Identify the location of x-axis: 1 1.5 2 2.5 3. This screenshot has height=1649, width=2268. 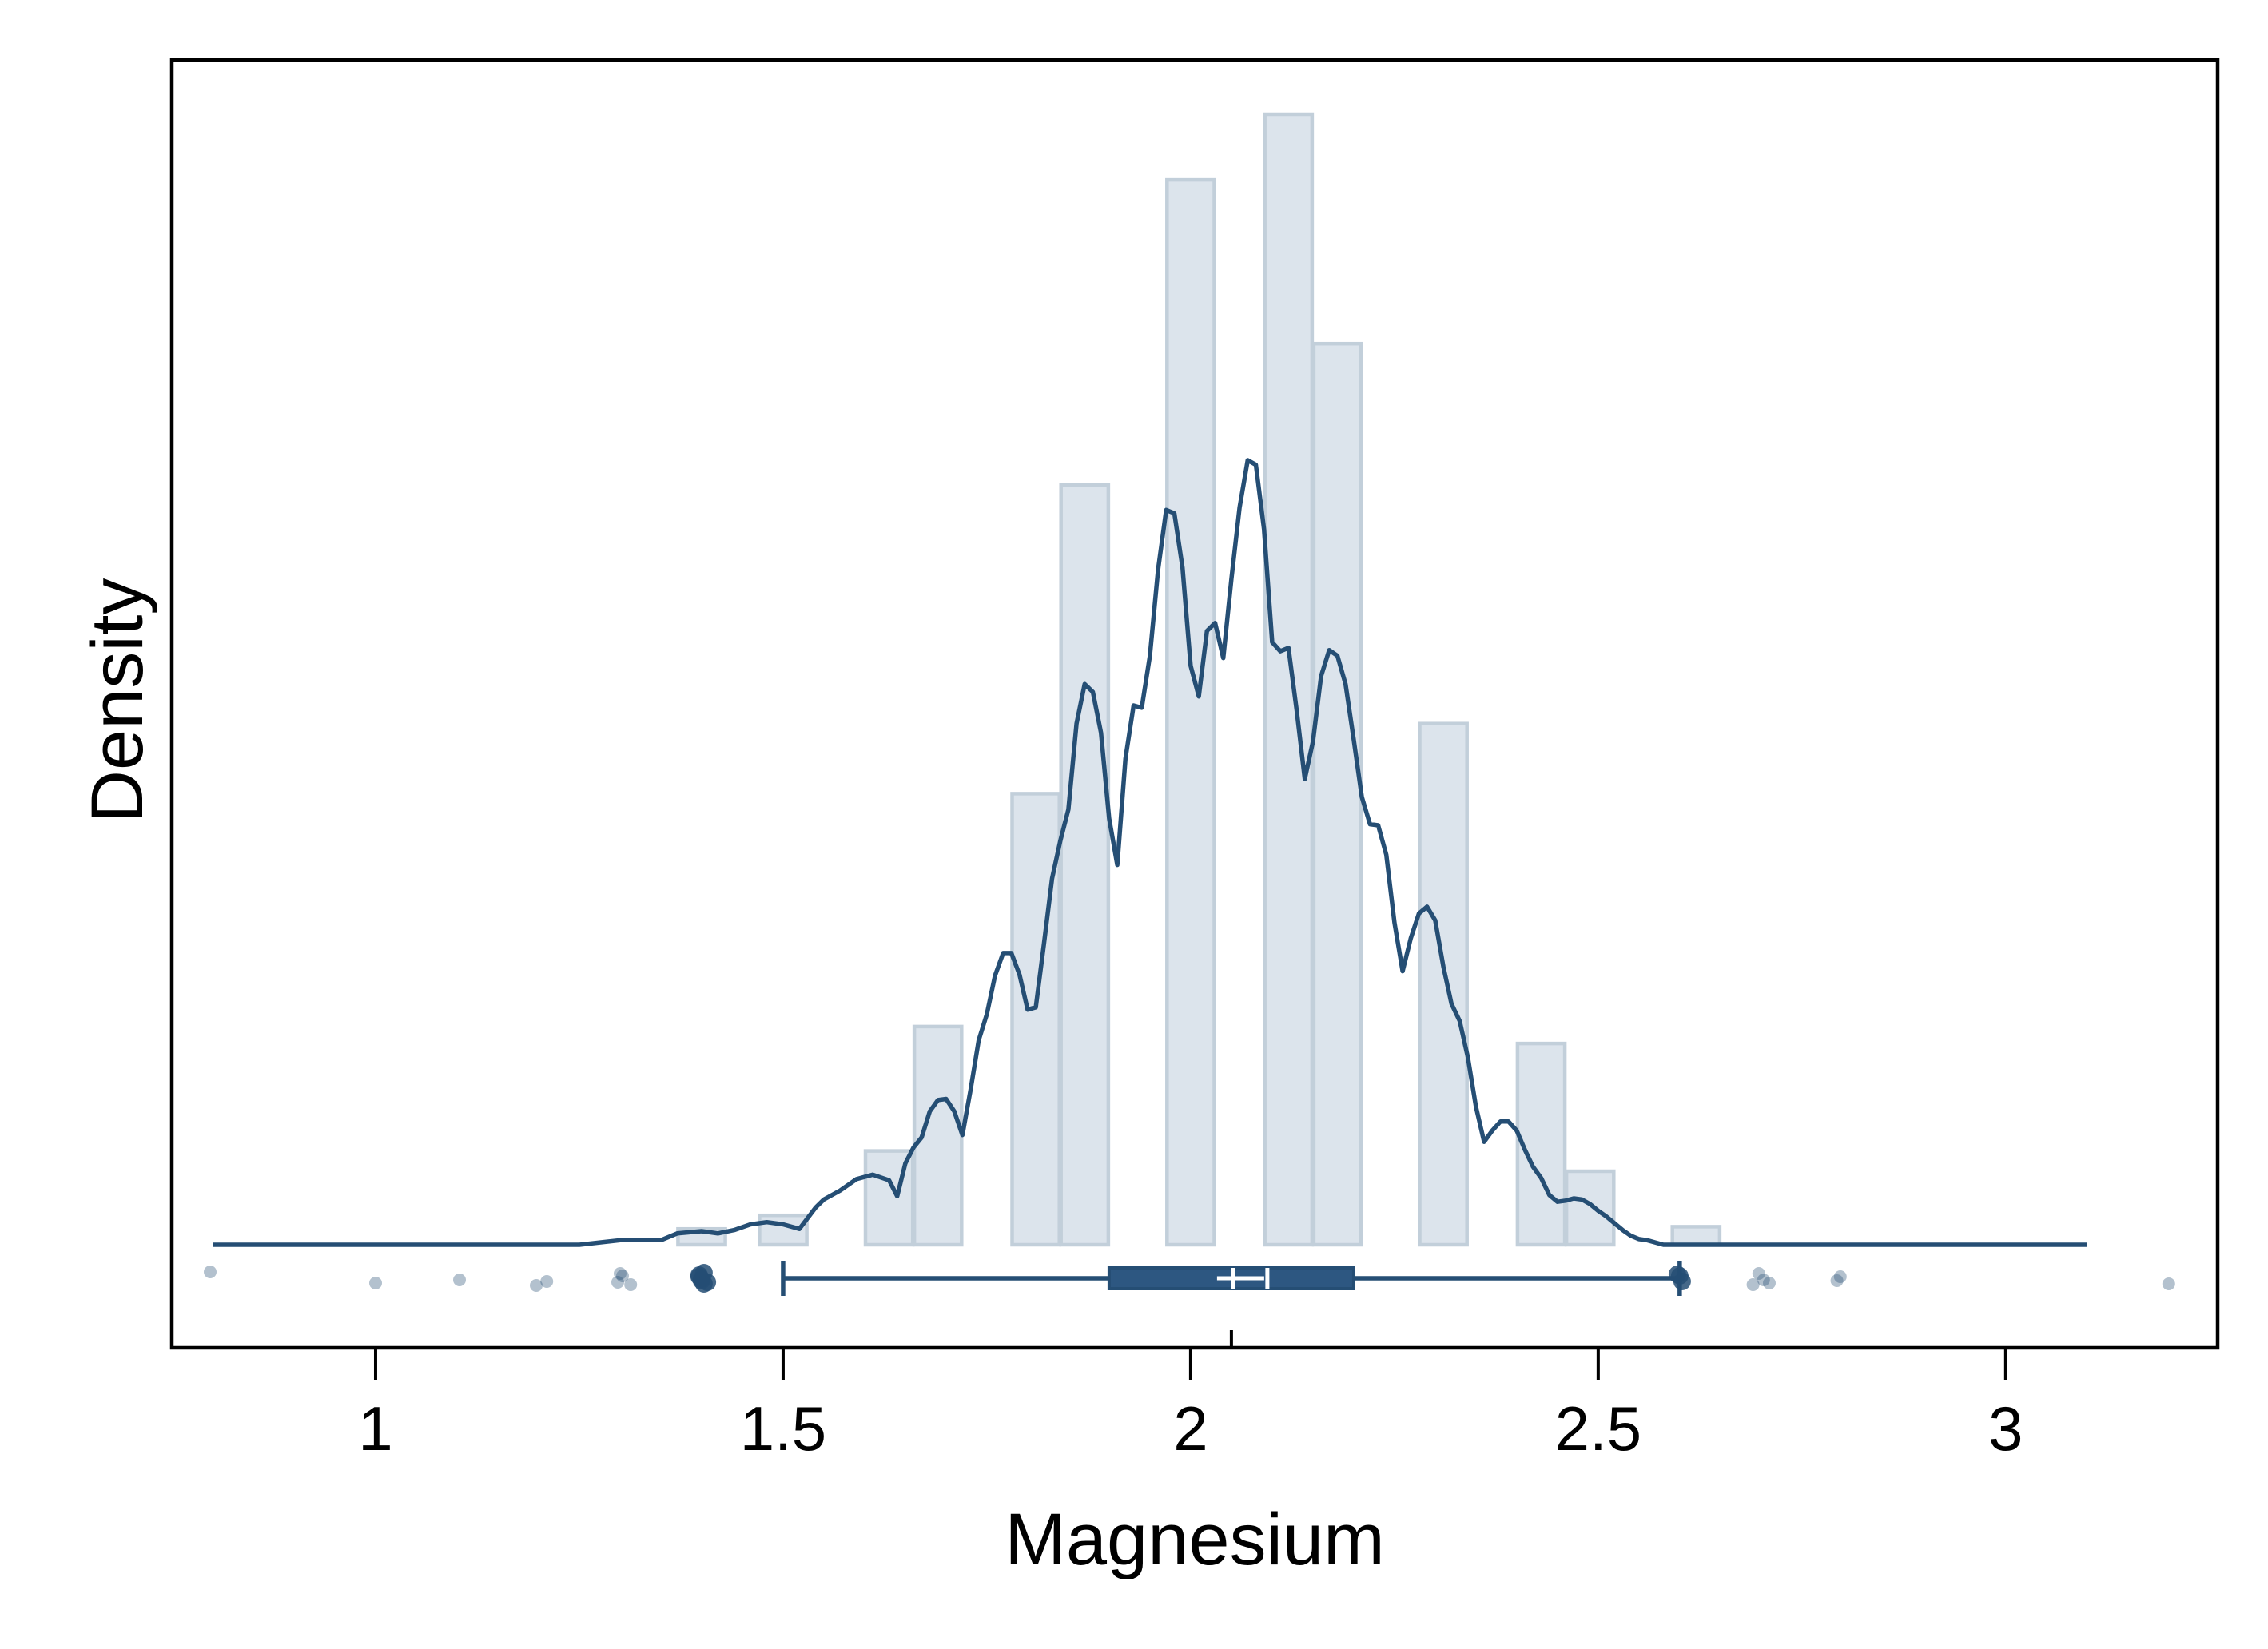
(1190, 1406).